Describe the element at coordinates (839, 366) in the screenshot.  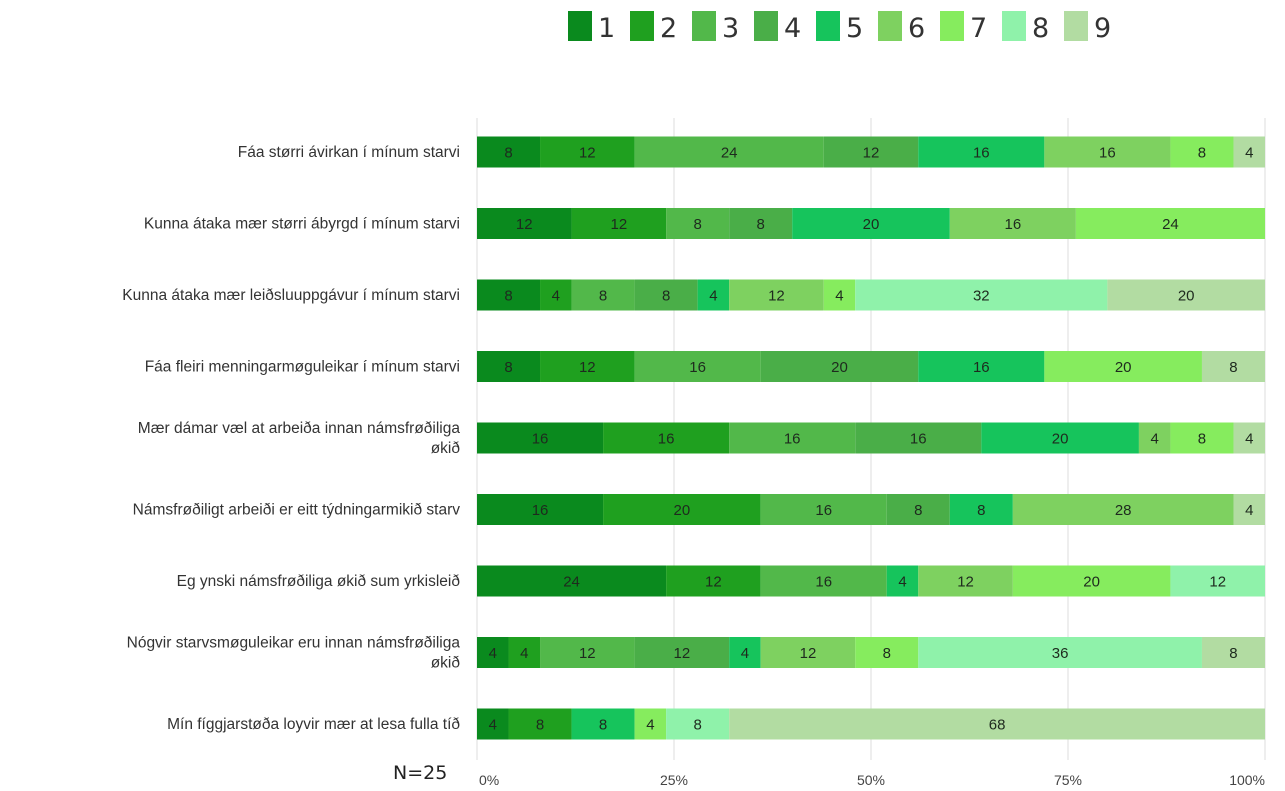
I see `bar-segment-row3-series4` at that location.